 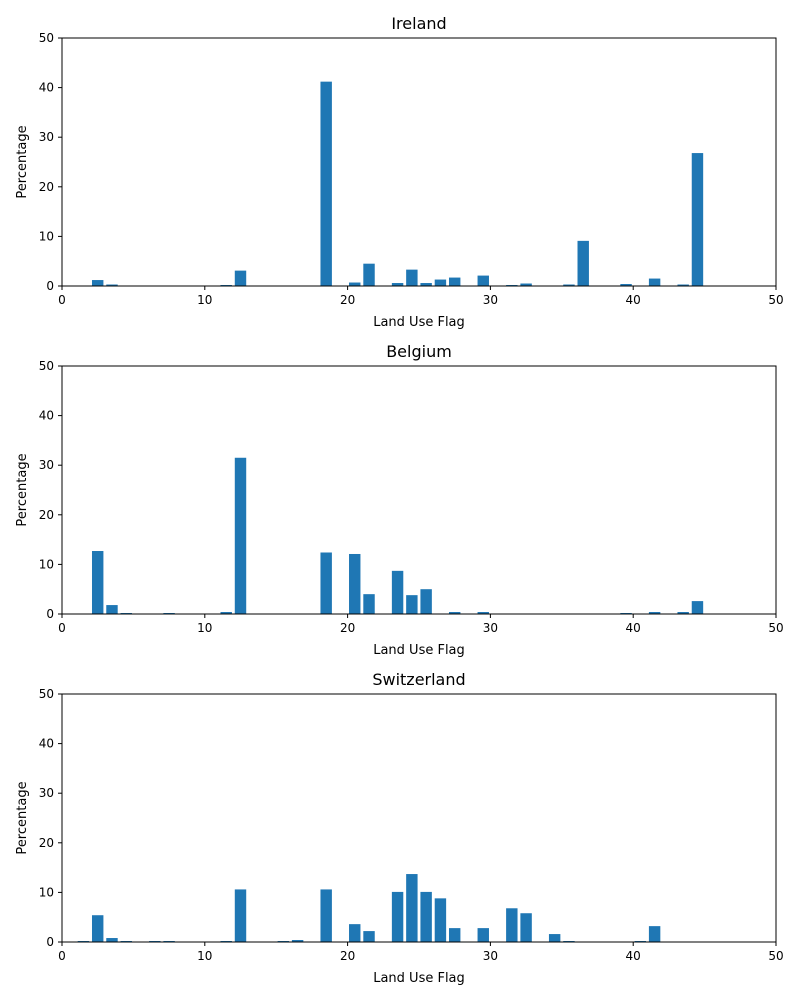 I want to click on switzerland-ytick-label-10: 10, so click(x=46, y=892).